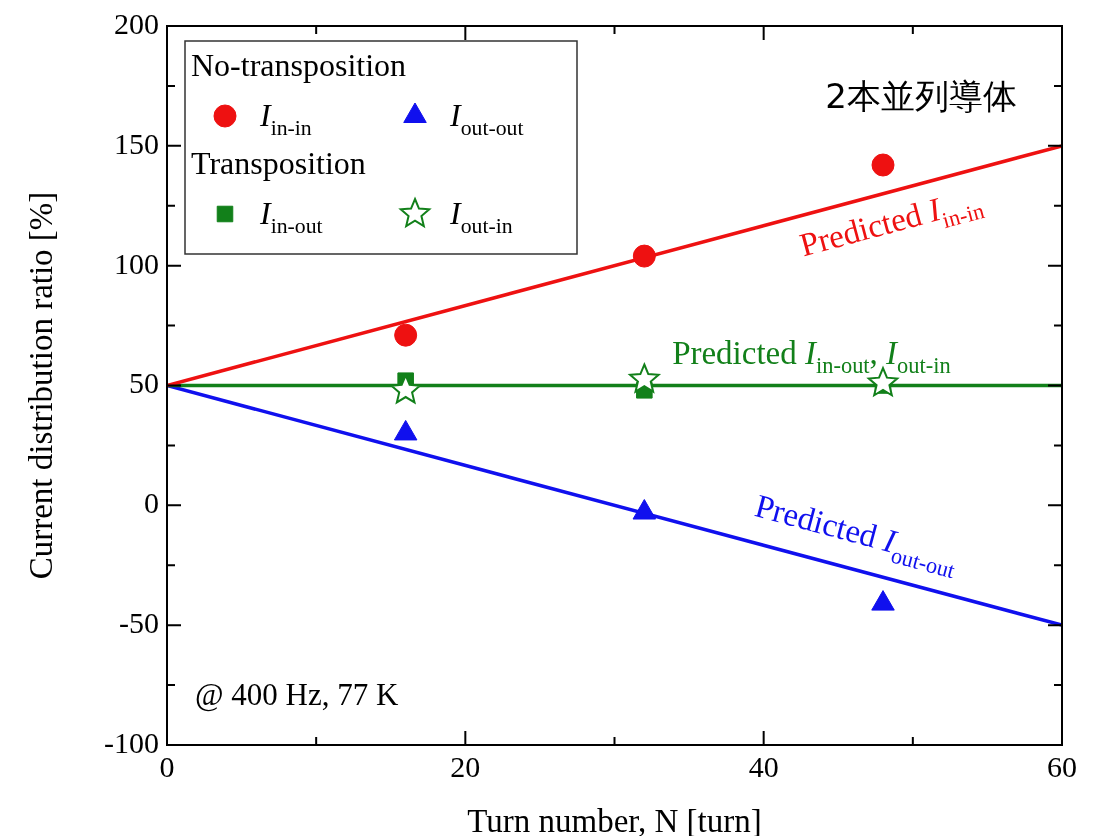 The height and width of the screenshot is (836, 1095). What do you see at coordinates (151, 503) in the screenshot?
I see `y-tick-label: 0` at bounding box center [151, 503].